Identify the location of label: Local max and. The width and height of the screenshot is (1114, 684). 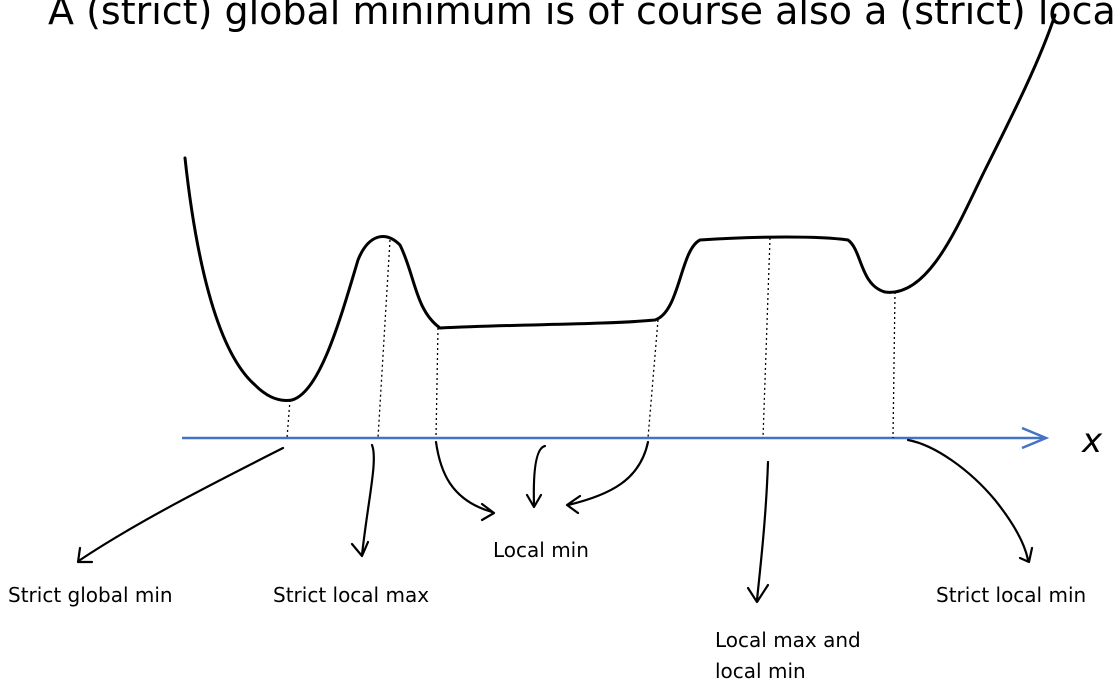
(788, 640).